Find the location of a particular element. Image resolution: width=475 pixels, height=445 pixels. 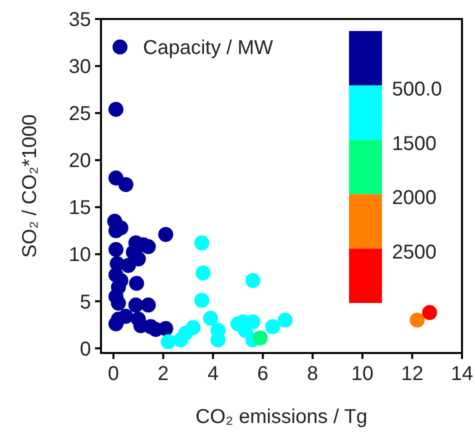

x-tick-label: 12 is located at coordinates (412, 374).